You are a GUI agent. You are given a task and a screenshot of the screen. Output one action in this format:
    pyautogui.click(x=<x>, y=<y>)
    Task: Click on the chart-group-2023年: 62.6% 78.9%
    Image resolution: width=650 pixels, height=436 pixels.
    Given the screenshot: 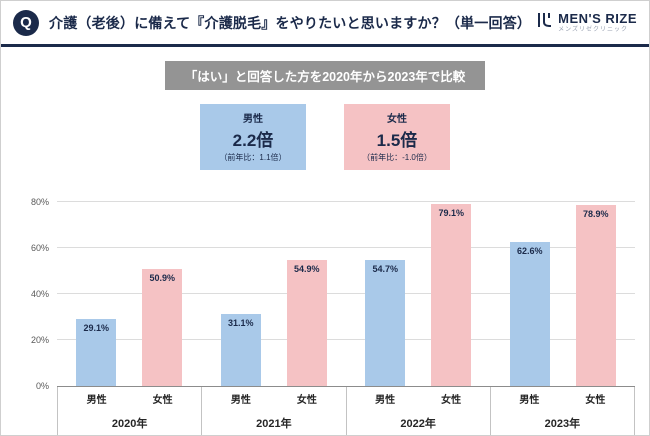 What is the action you would take?
    pyautogui.click(x=563, y=294)
    